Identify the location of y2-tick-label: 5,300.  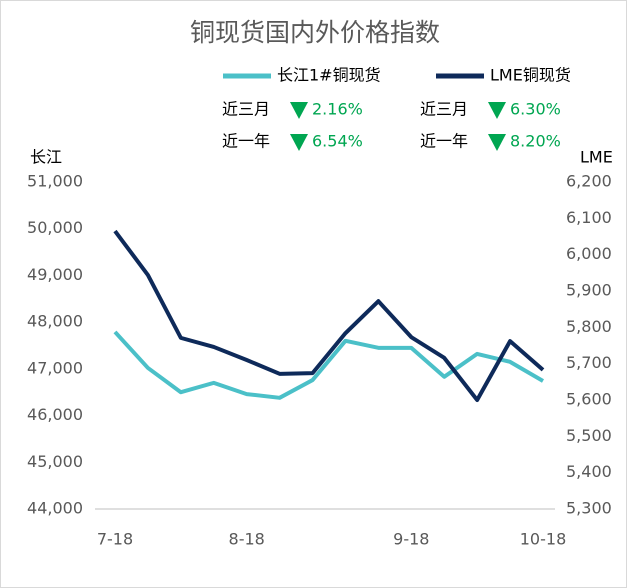
(589, 508).